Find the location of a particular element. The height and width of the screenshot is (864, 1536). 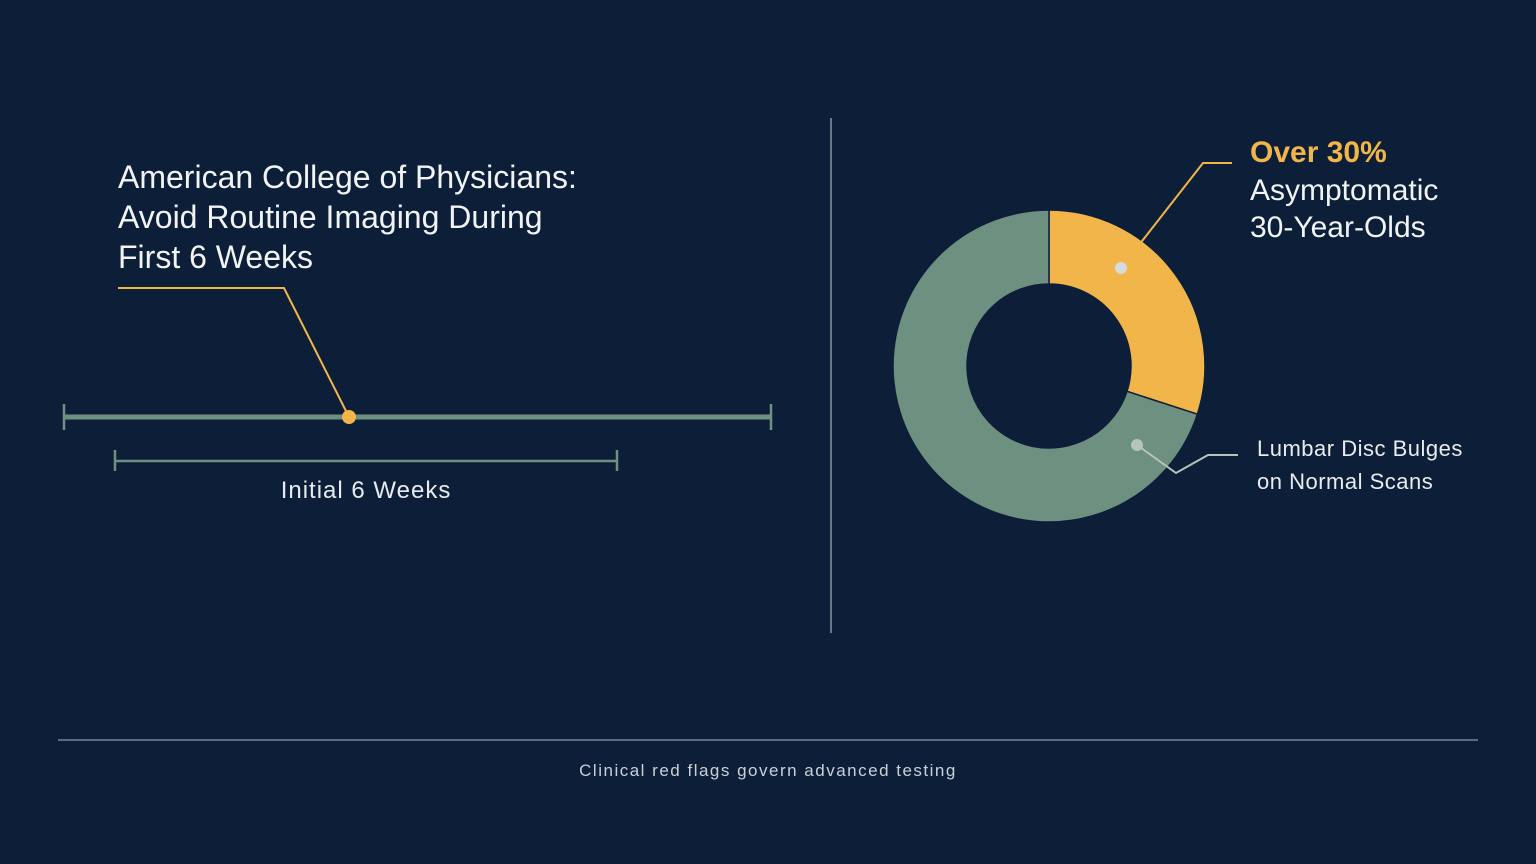

stat-description-line: Asymptomatic is located at coordinates (1344, 190).